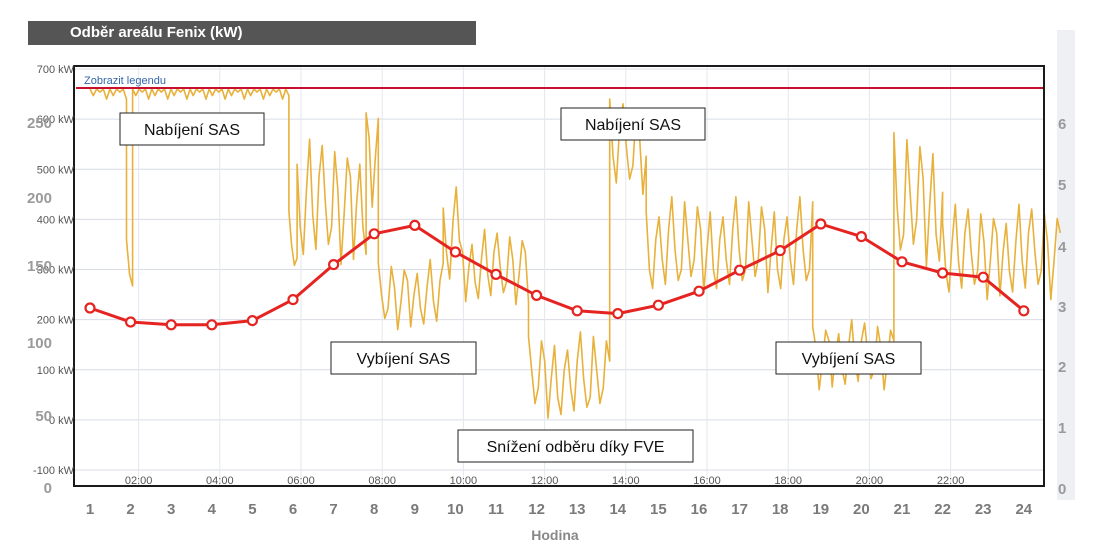 Image resolution: width=1095 pixels, height=556 pixels. I want to click on x-tick-label-hour: 23, so click(983, 509).